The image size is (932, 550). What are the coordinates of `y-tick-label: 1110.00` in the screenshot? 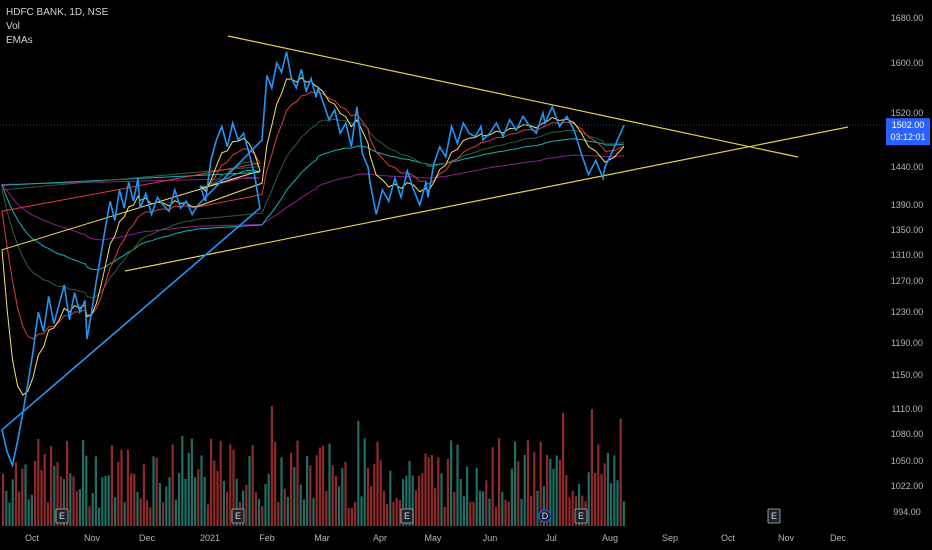 It's located at (906, 409).